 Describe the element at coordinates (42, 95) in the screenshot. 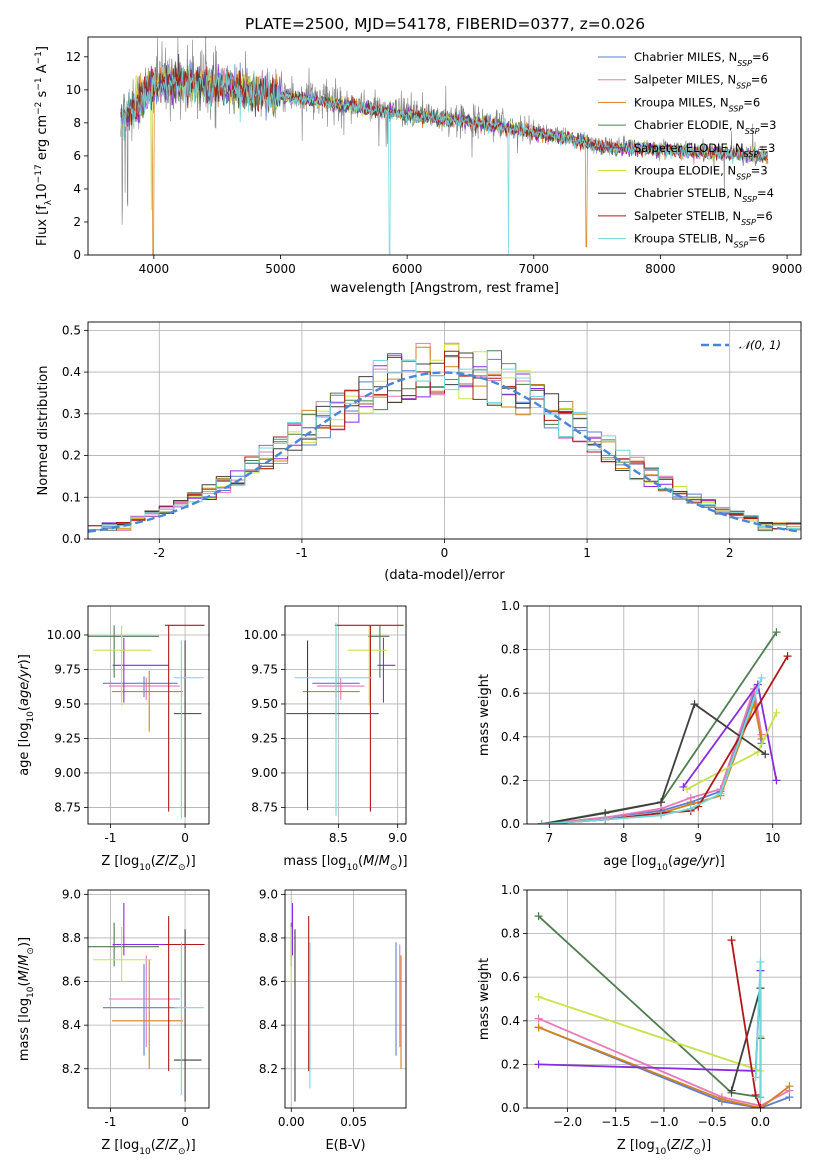

I see `label-part: s` at that location.